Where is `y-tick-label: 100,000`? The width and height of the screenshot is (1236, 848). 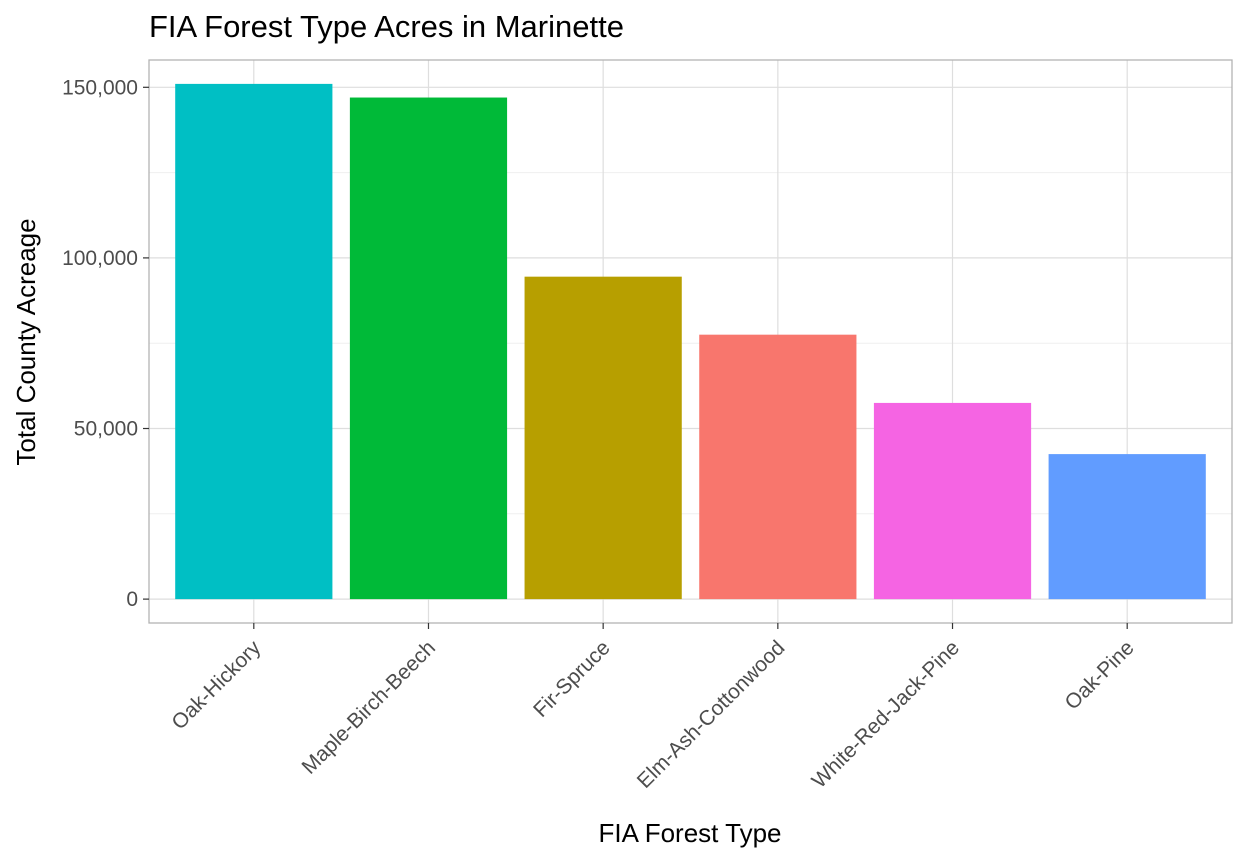 y-tick-label: 100,000 is located at coordinates (100, 258).